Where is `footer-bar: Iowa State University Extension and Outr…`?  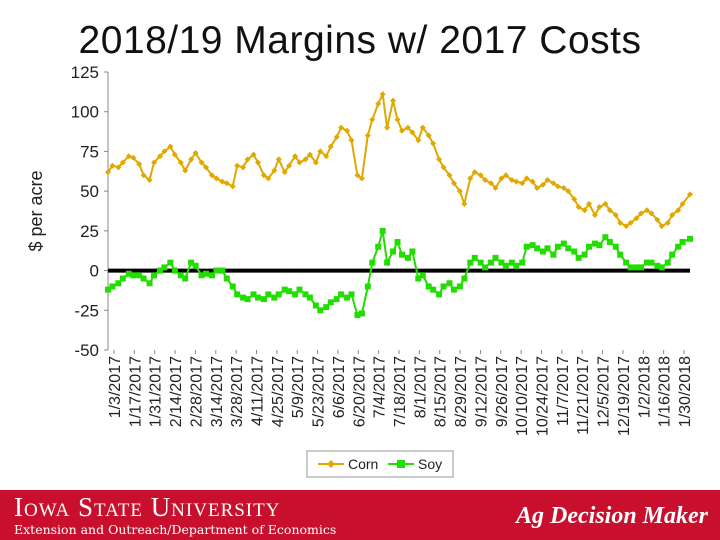
footer-bar: Iowa State University Extension and Outr… is located at coordinates (360, 515).